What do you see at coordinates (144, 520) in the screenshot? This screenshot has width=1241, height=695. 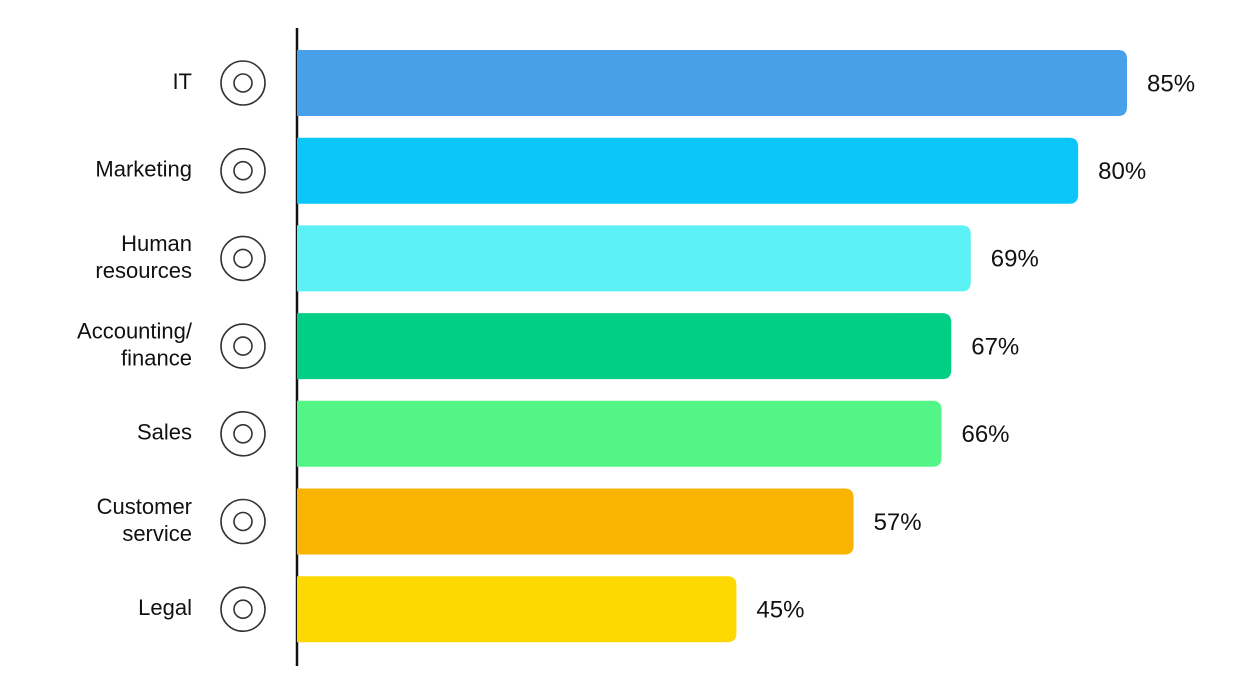 I see `category-label: Customer service` at bounding box center [144, 520].